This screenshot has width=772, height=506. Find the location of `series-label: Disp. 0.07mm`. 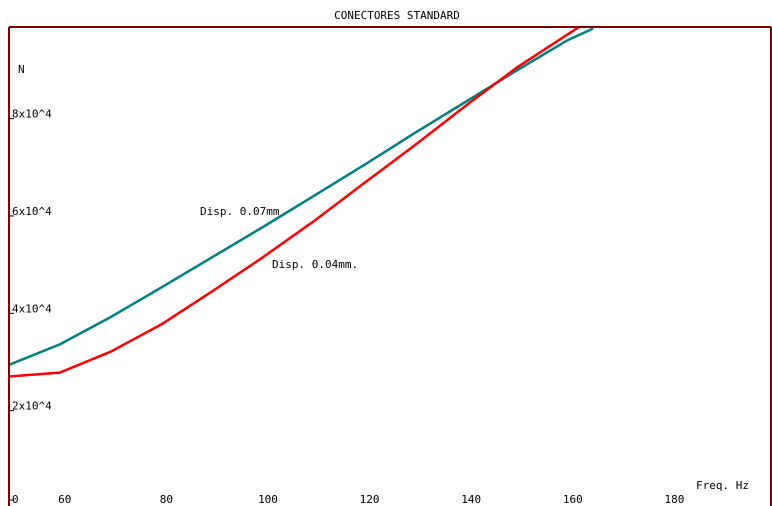

series-label: Disp. 0.07mm is located at coordinates (240, 211).